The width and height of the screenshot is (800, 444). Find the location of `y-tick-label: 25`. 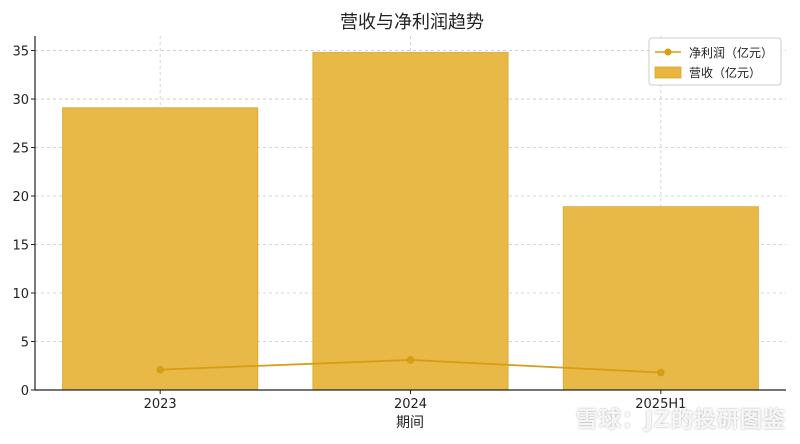

y-tick-label: 25 is located at coordinates (20, 149).